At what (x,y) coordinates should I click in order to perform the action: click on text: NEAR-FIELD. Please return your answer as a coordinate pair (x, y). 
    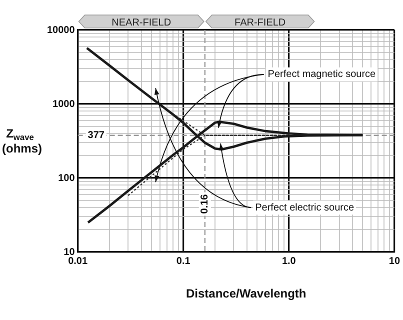
    Looking at the image, I should click on (142, 22).